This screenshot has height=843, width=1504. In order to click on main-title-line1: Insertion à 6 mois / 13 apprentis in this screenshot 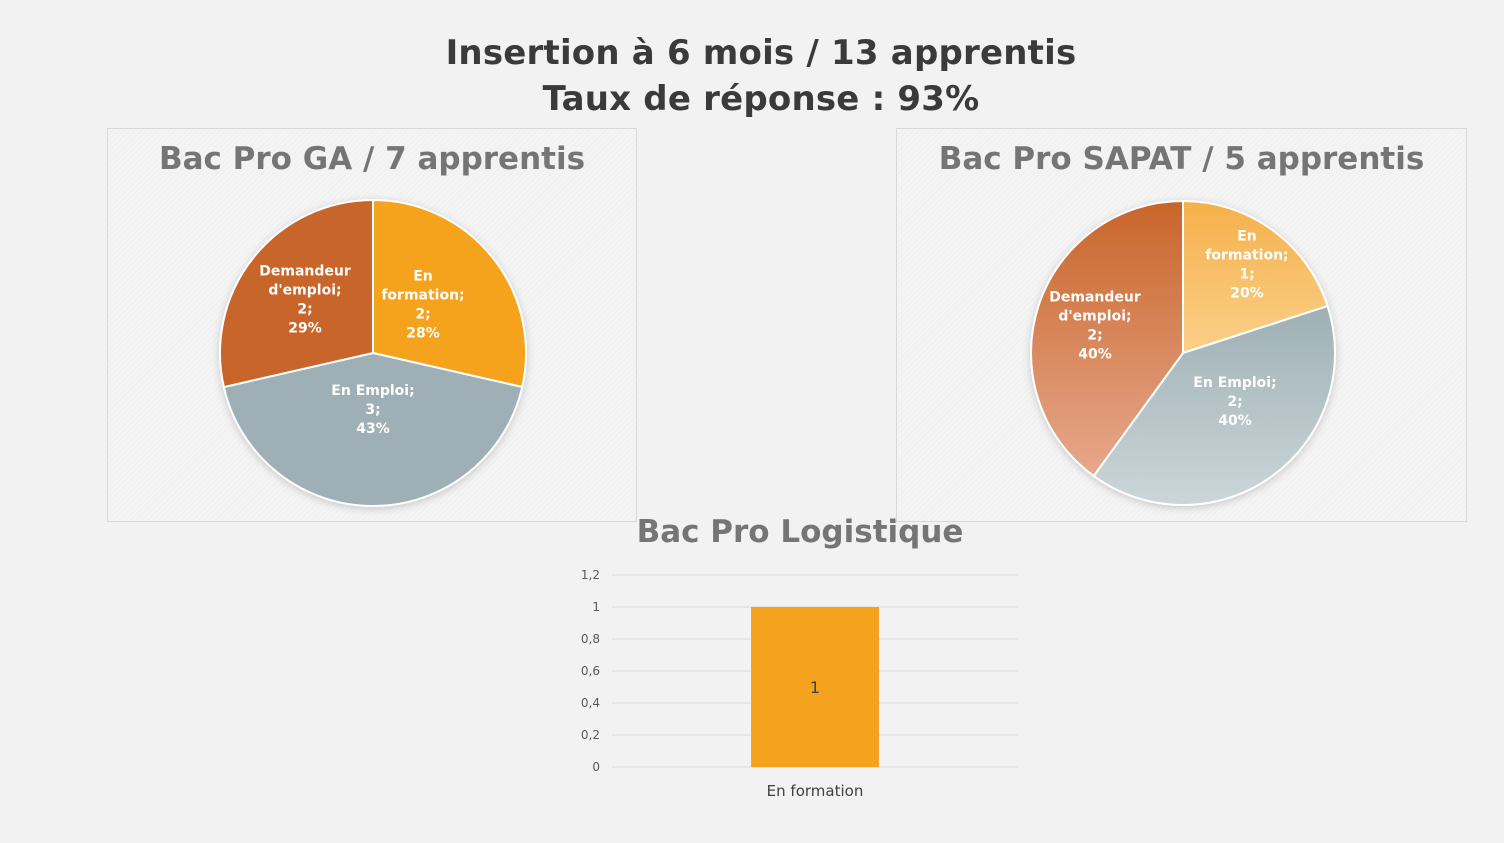, I will do `click(761, 53)`.